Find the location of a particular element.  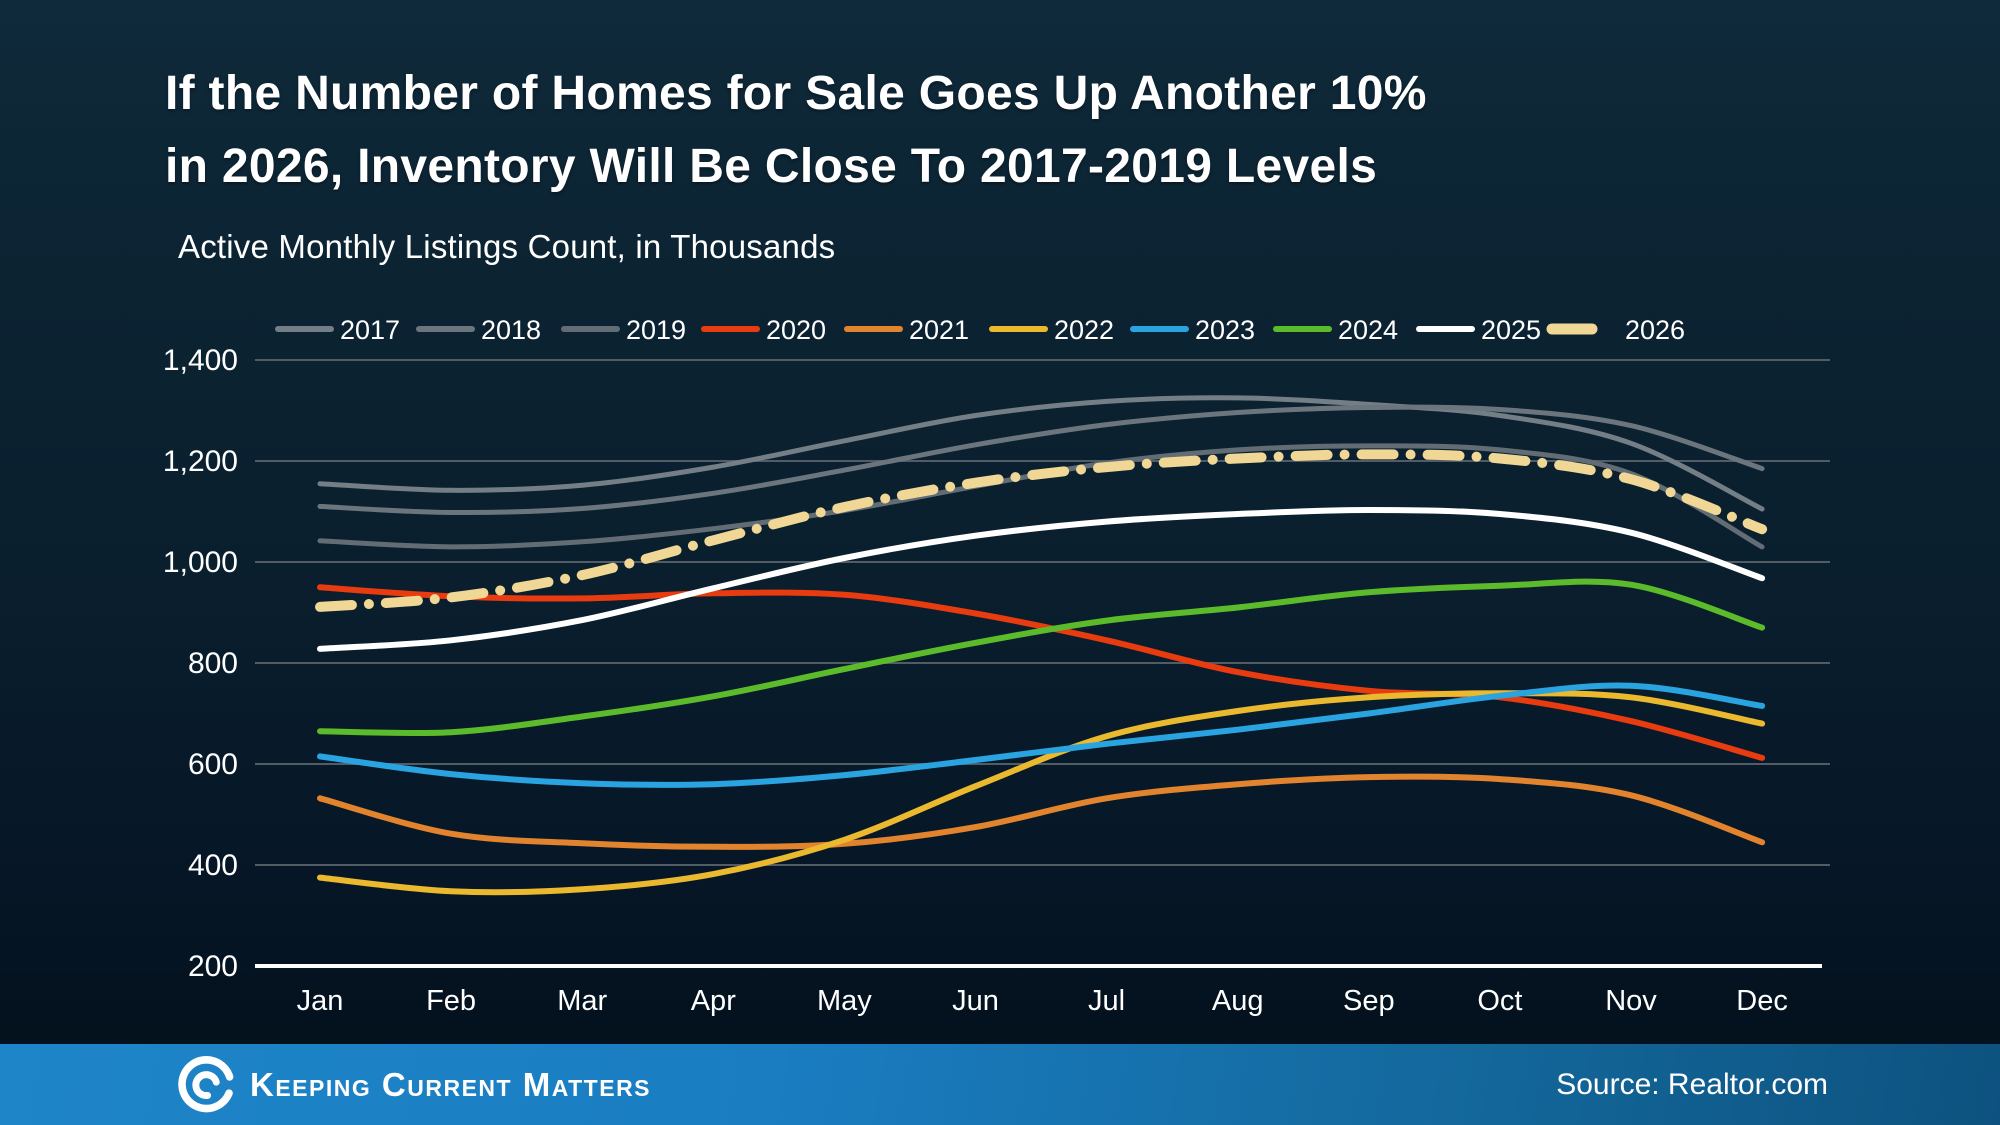

legend-label-2020: 2020 is located at coordinates (796, 330).